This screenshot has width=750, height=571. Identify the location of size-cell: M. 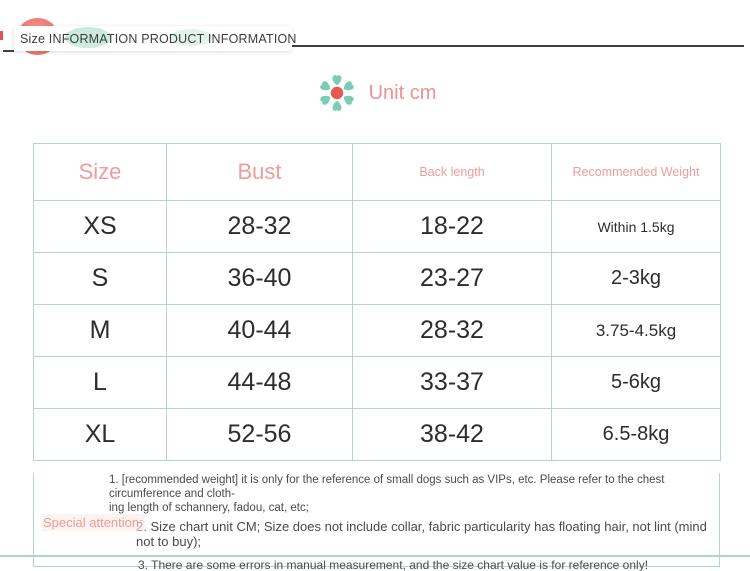
(100, 330).